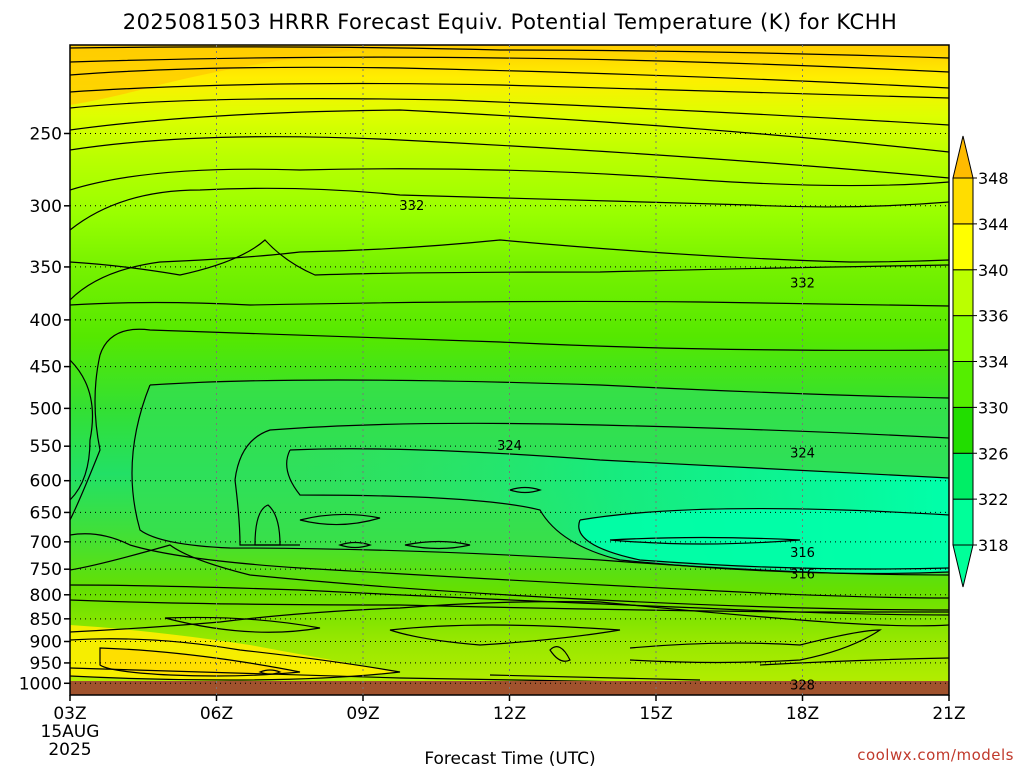 Image resolution: width=1024 pixels, height=768 pixels. Describe the element at coordinates (46, 134) in the screenshot. I see `y-tick-label: 250` at that location.